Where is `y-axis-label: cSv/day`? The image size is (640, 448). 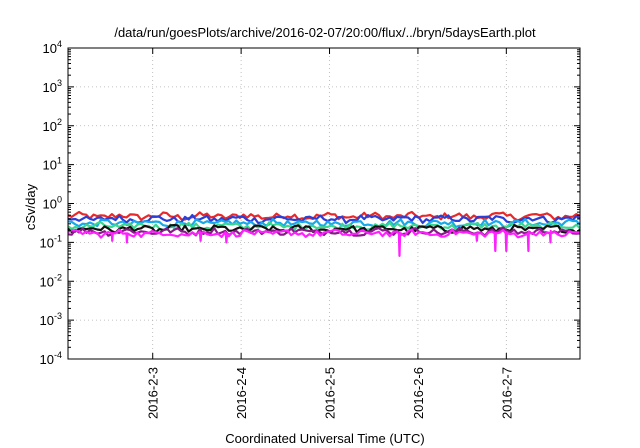 y-axis-label: cSv/day is located at coordinates (30, 206).